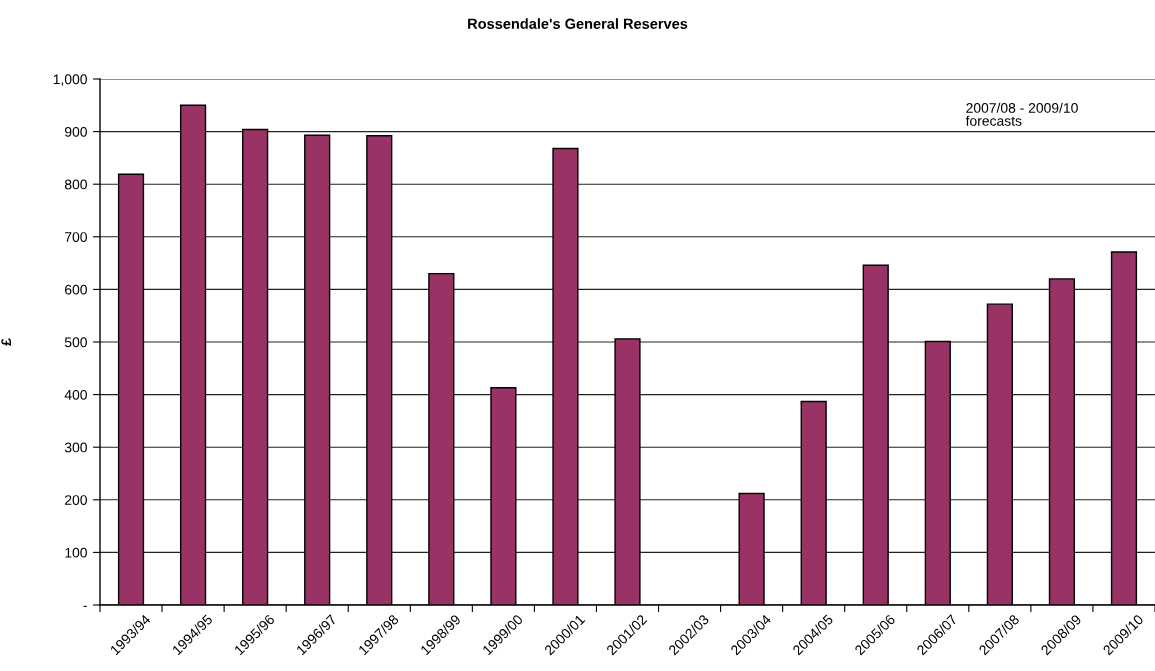 The width and height of the screenshot is (1155, 671). Describe the element at coordinates (70, 80) in the screenshot. I see `y-tick-label: 1,000` at that location.